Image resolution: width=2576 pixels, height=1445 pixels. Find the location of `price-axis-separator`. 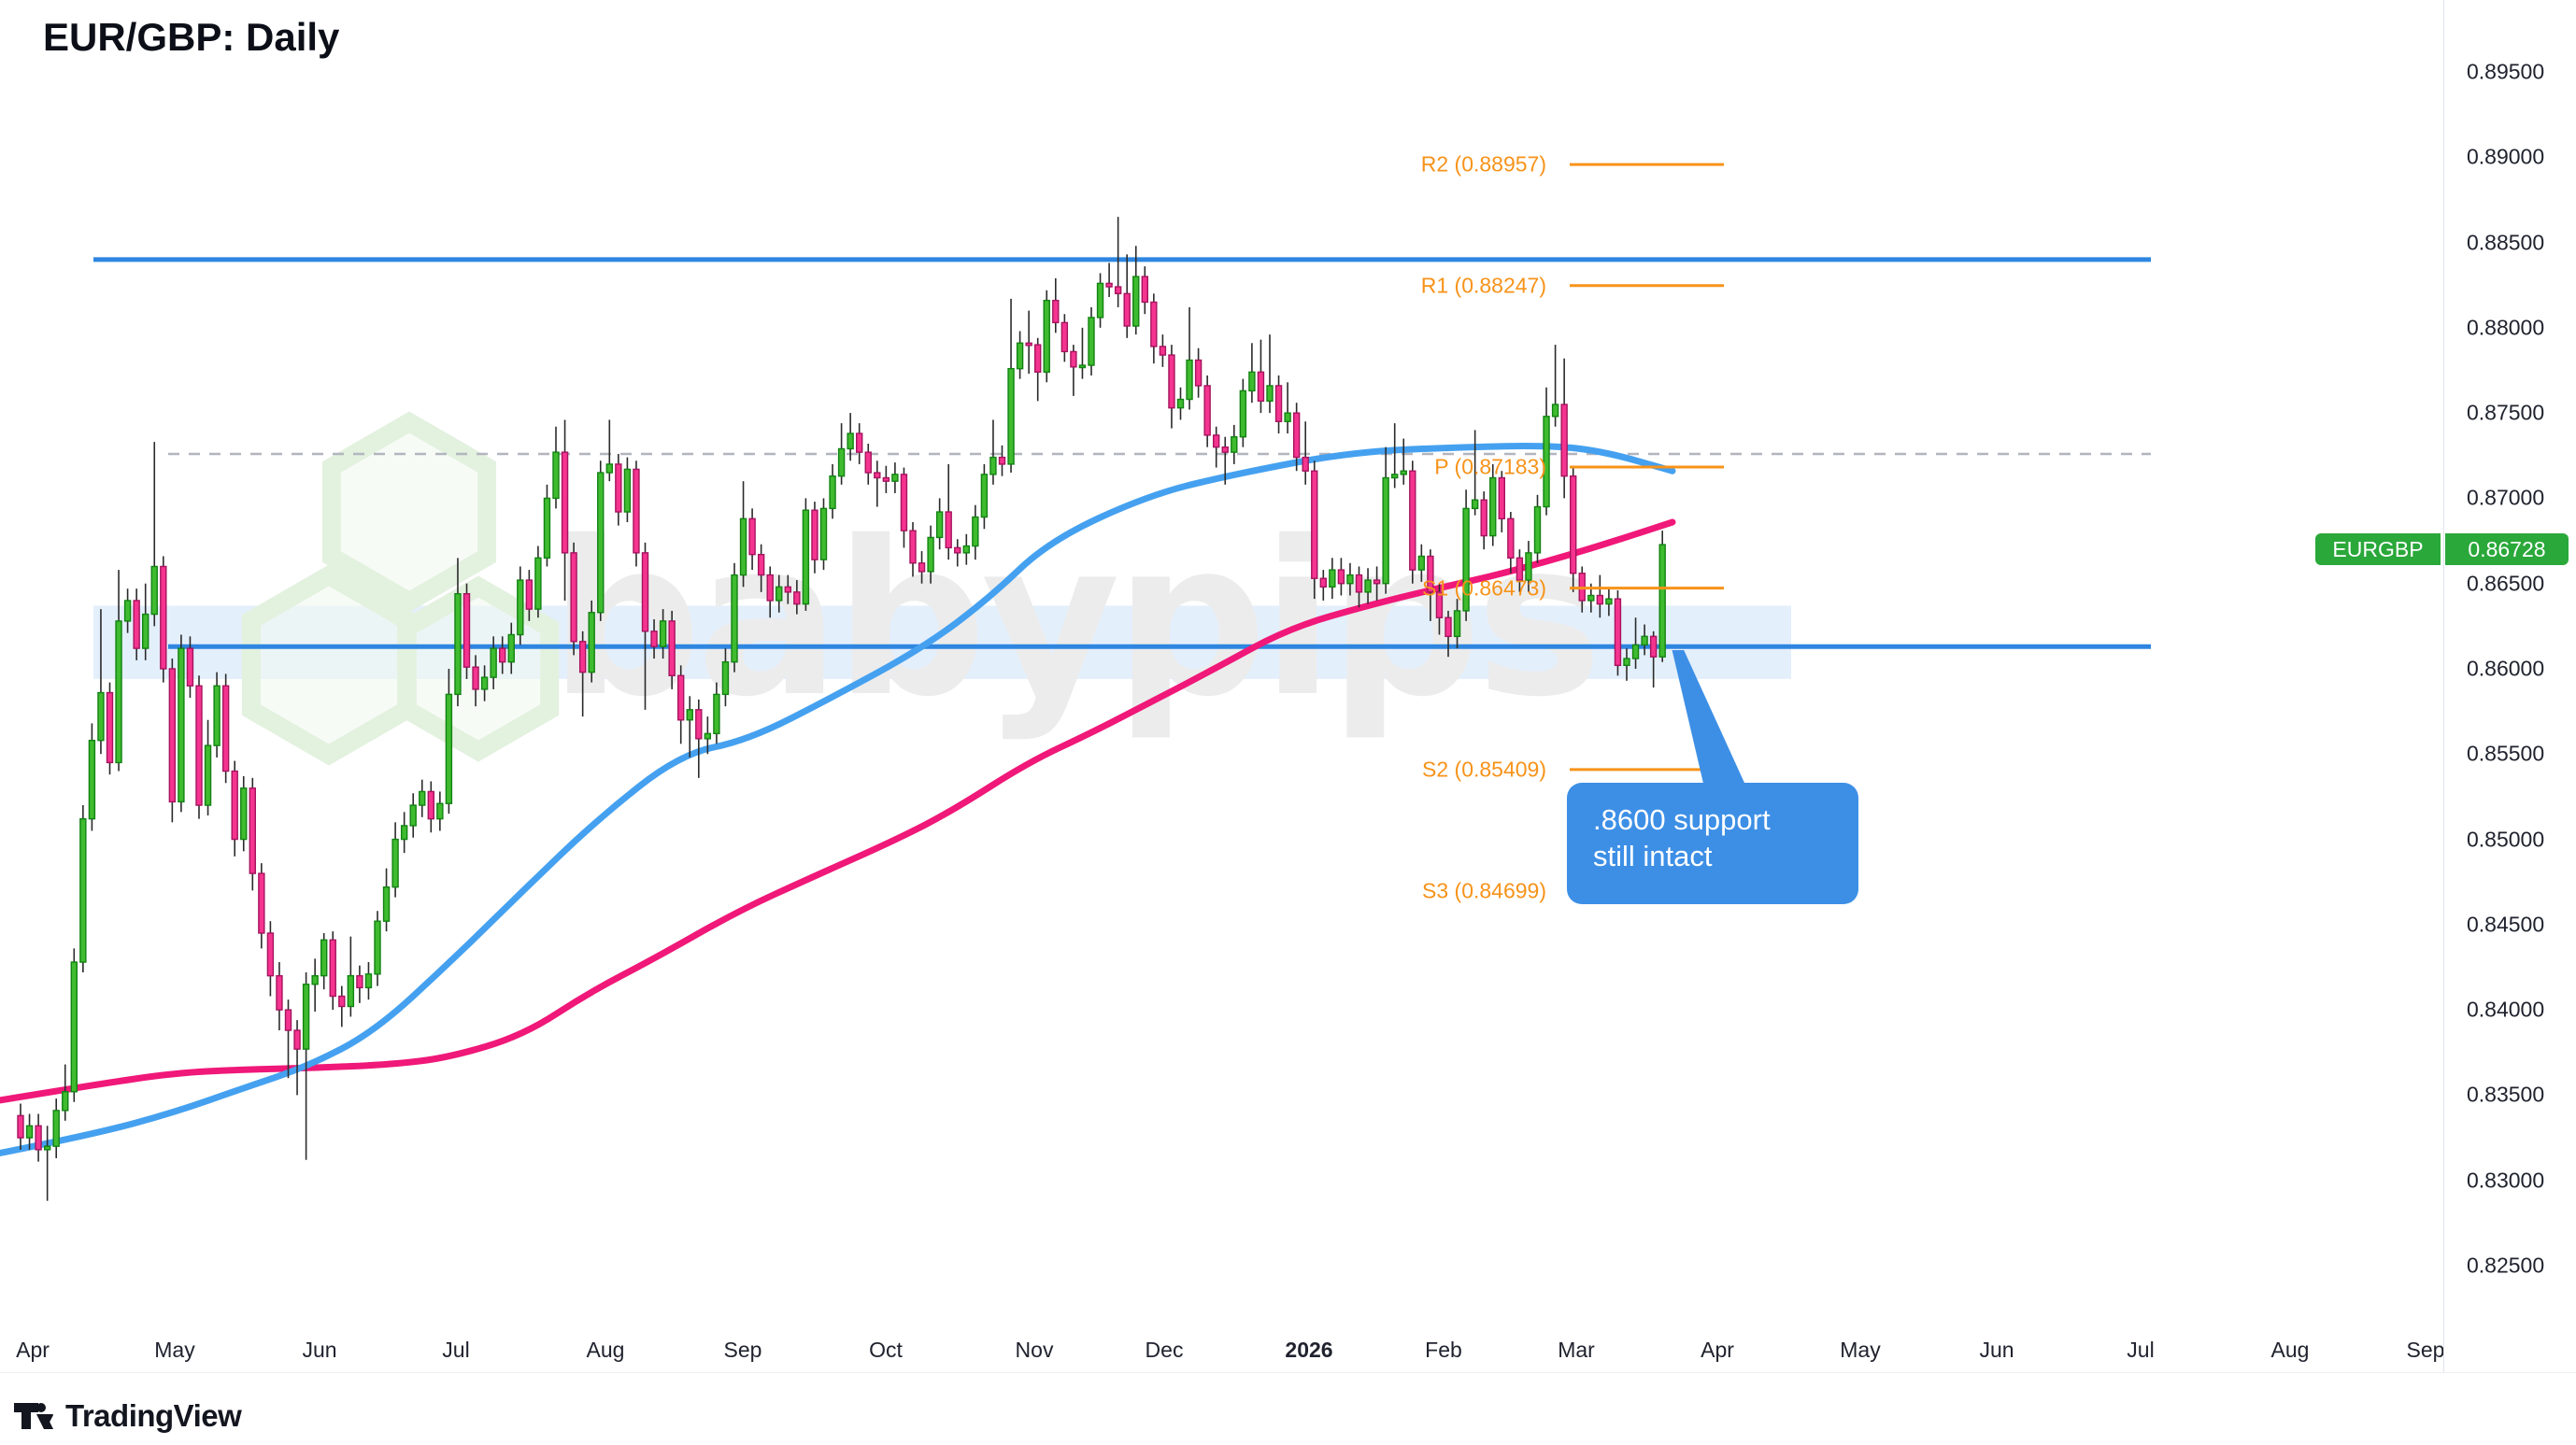

price-axis-separator is located at coordinates (2443, 686).